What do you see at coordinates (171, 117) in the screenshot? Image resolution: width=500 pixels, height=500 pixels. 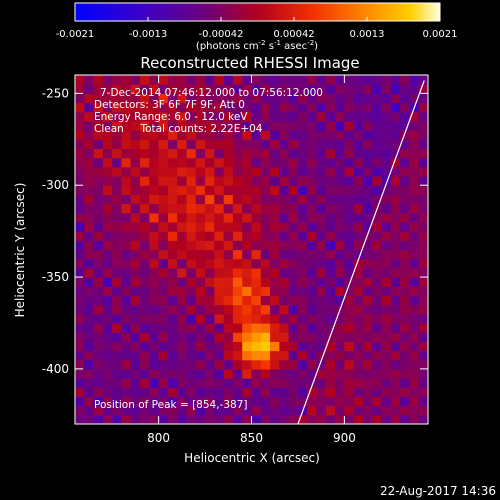 I see `annotation-energy: Energy Range: 6.0 - 12.0 keV` at bounding box center [171, 117].